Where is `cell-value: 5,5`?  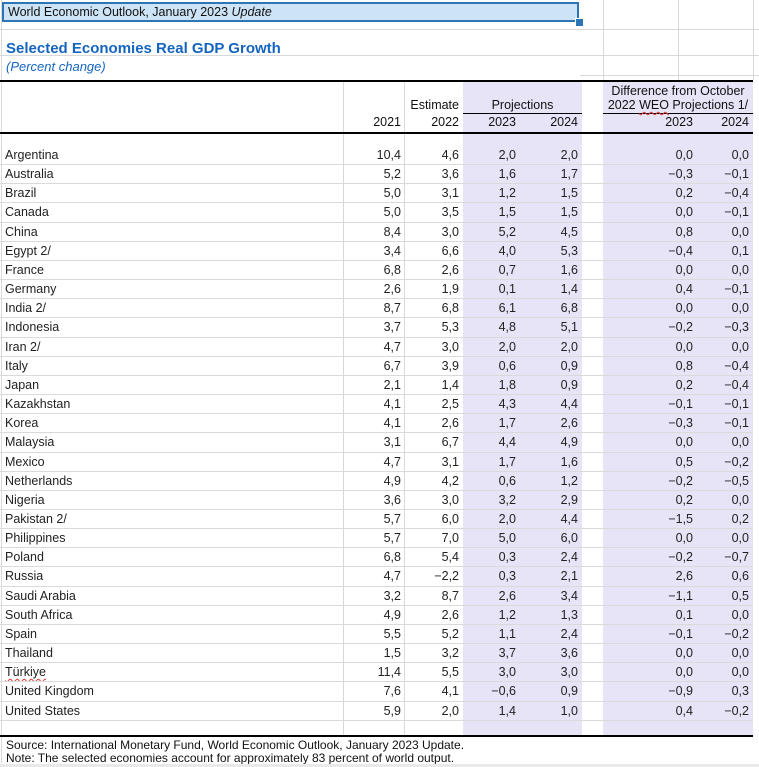
cell-value: 5,5 is located at coordinates (392, 633).